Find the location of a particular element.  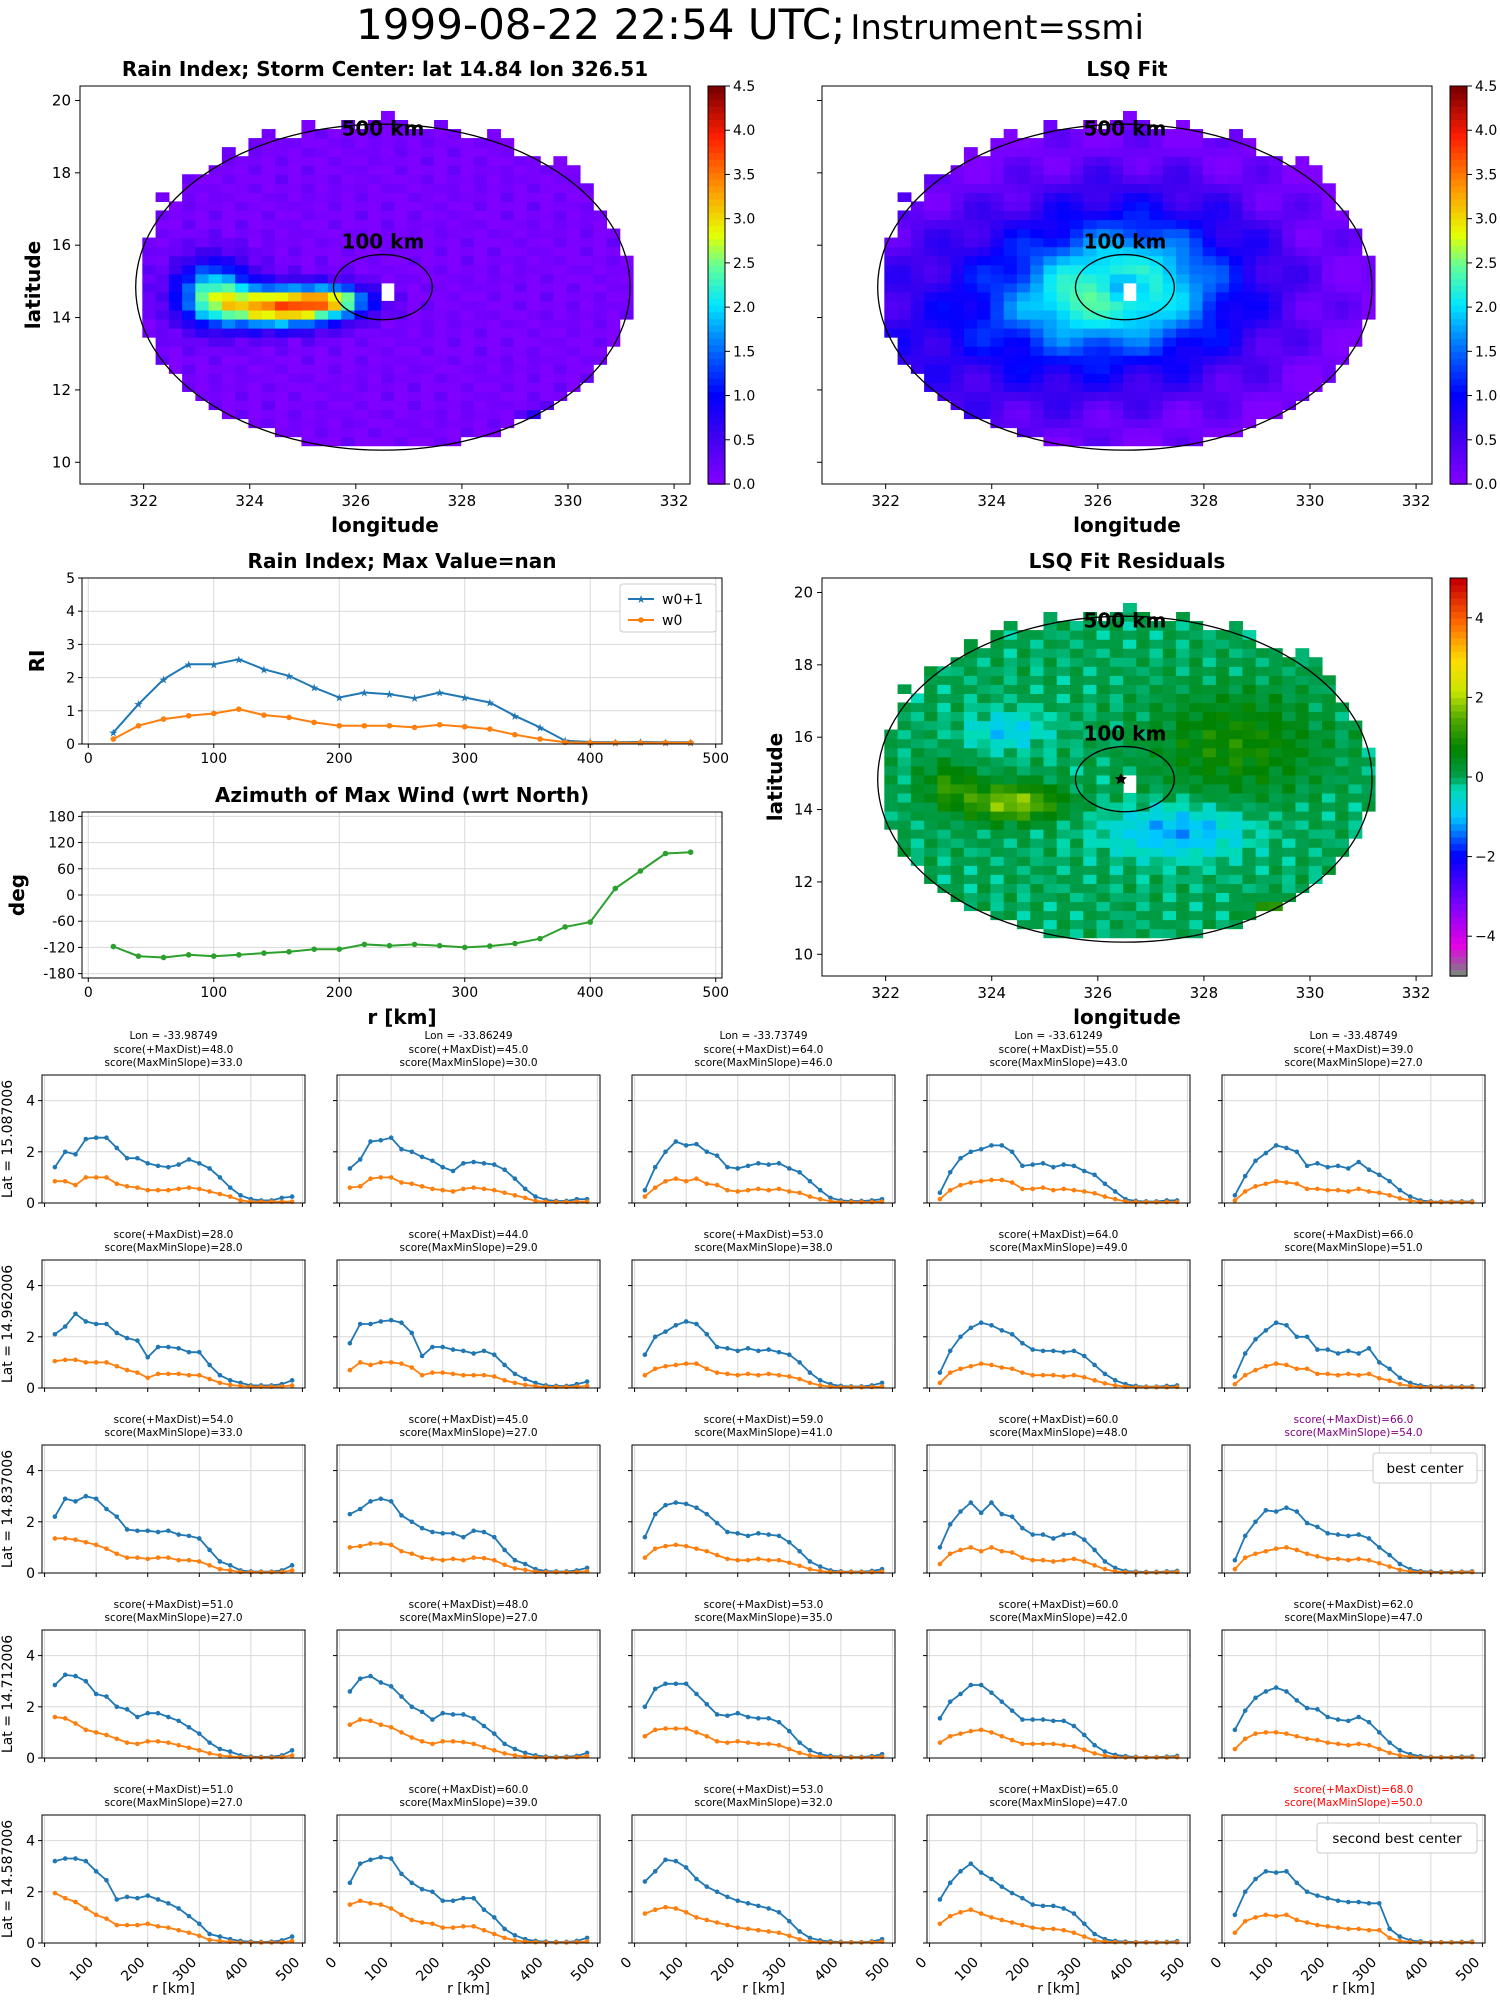

y-tick-label: 4 is located at coordinates (30, 1657).